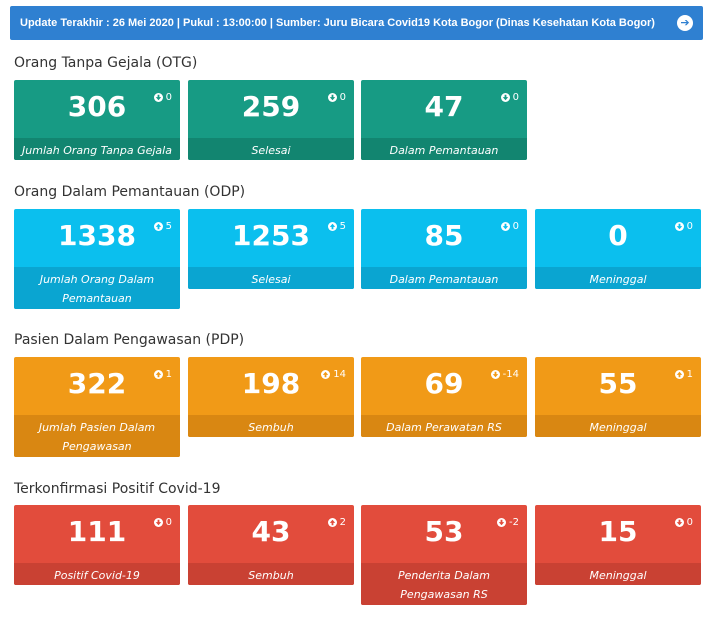 The image size is (711, 622). Describe the element at coordinates (339, 374) in the screenshot. I see `stat-delta-value: 14` at that location.